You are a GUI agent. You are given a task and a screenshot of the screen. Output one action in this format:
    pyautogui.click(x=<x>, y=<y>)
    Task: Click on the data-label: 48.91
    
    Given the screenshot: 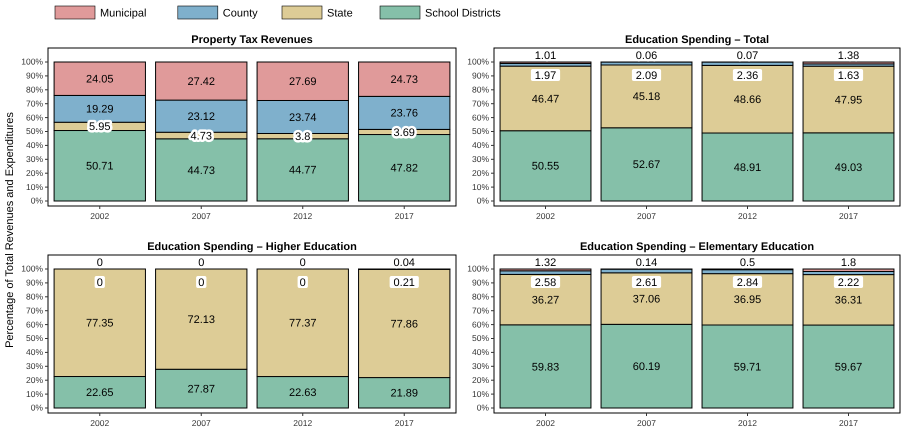 What is the action you would take?
    pyautogui.click(x=748, y=168)
    